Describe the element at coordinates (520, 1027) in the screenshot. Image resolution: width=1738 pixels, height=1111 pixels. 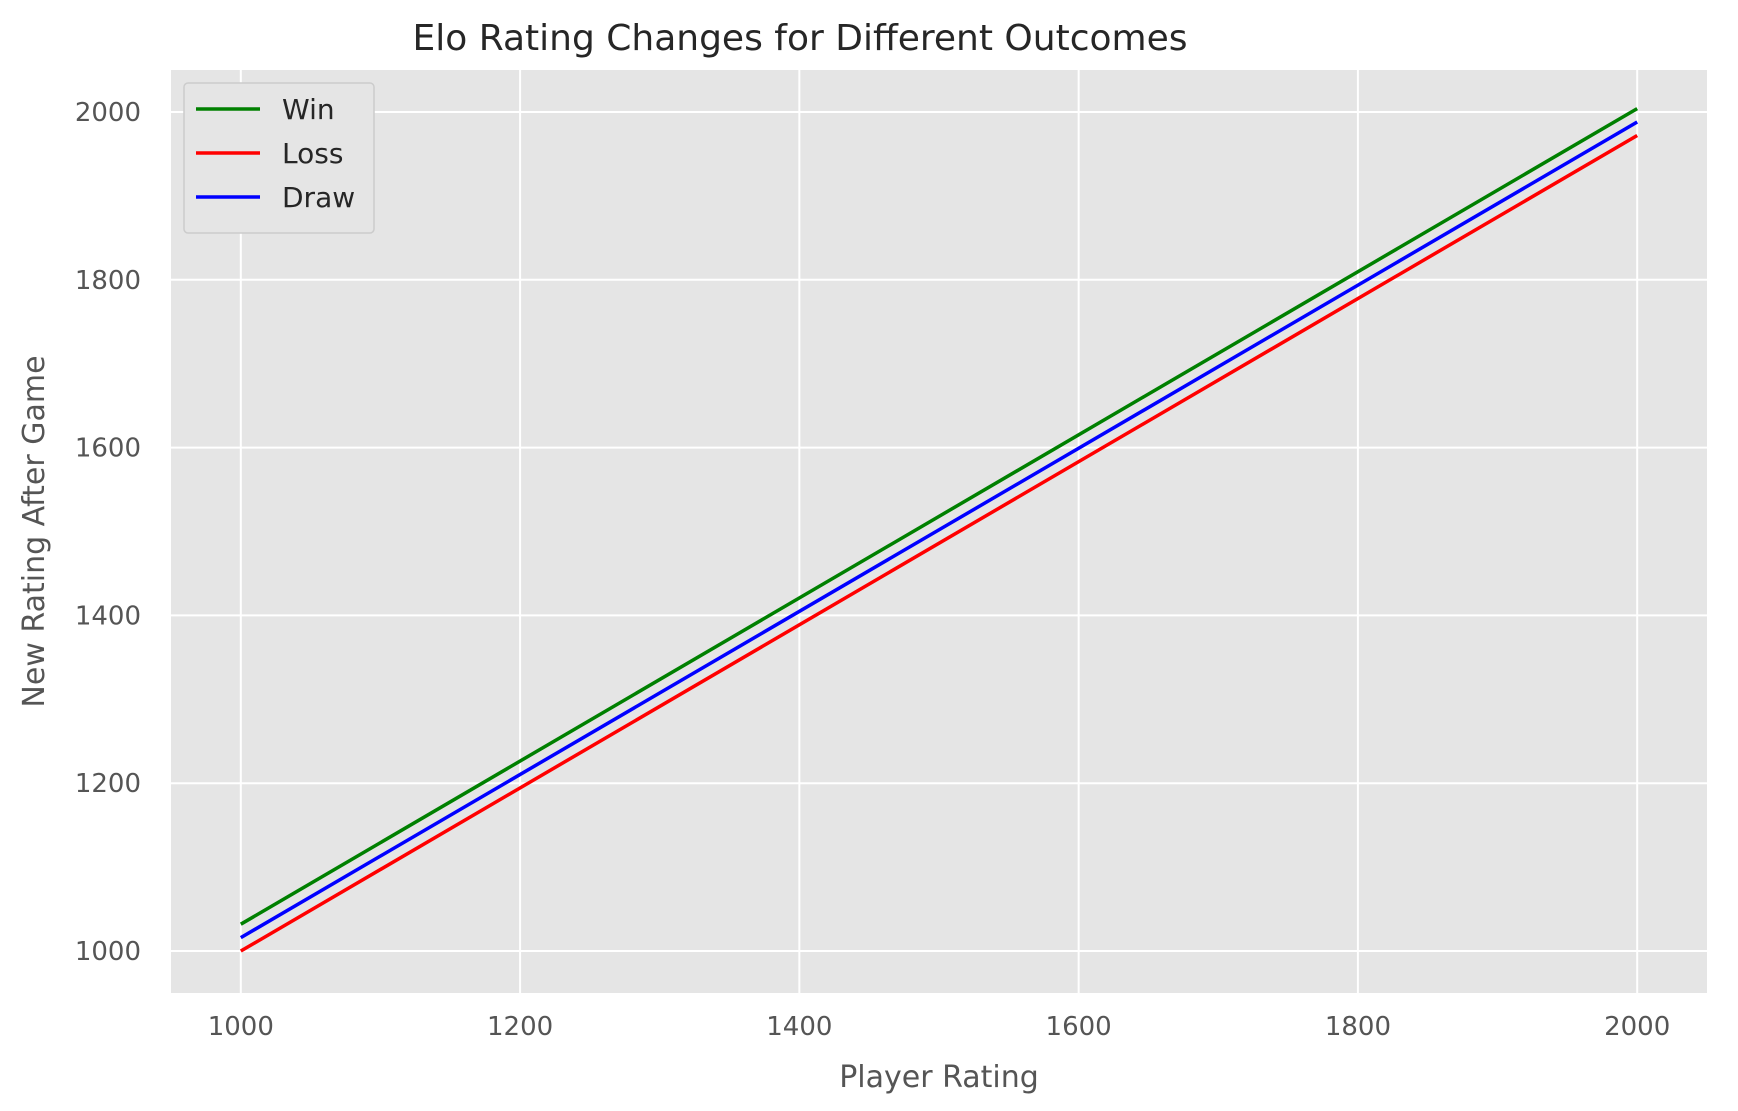
I see `x-tick-label: 1200` at that location.